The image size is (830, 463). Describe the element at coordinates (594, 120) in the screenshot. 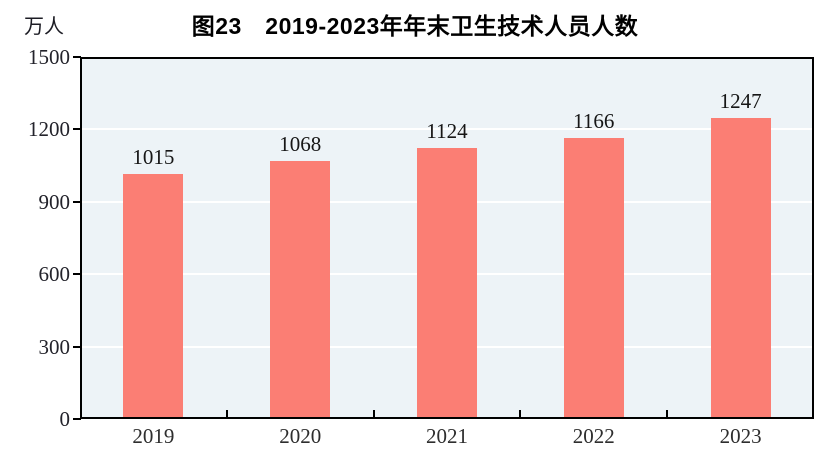

I see `bar-value-label-2022: 1166` at that location.